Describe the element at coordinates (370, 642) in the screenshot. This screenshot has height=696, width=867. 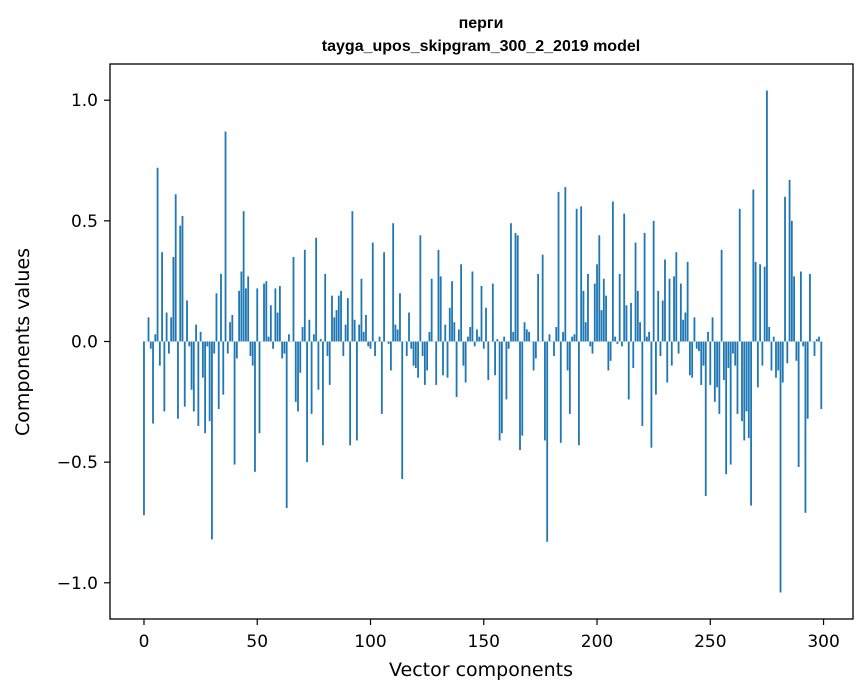
I see `x-tick-label: 100` at that location.